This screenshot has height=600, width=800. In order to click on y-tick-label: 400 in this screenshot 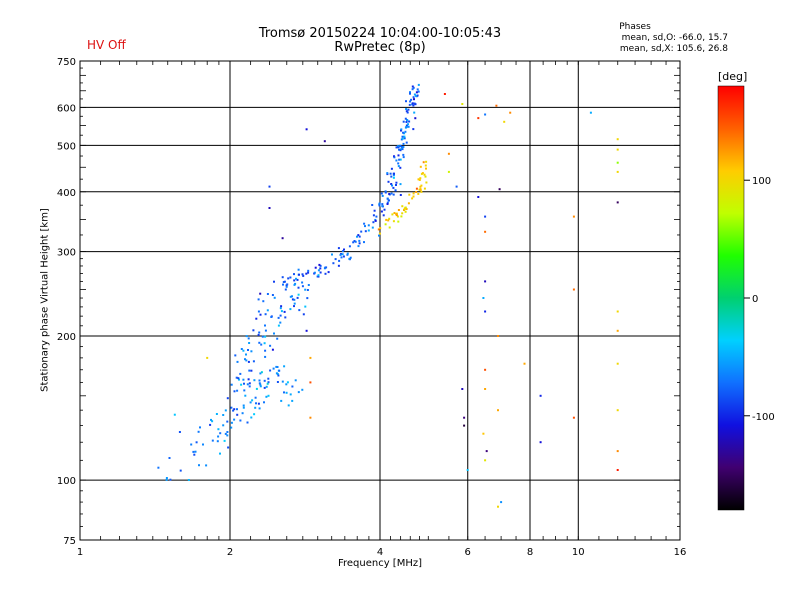, I will do `click(66, 193)`.